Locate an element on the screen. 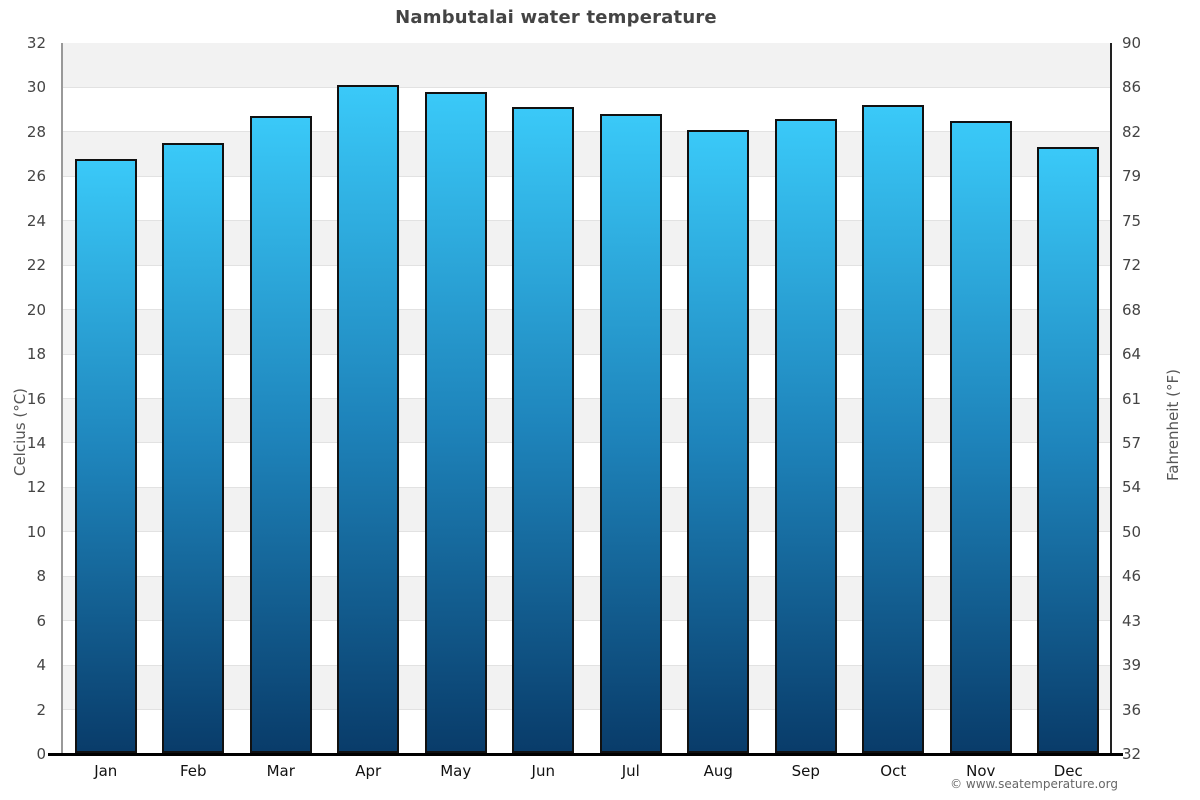 Image resolution: width=1200 pixels, height=800 pixels. bar-jan is located at coordinates (105, 455).